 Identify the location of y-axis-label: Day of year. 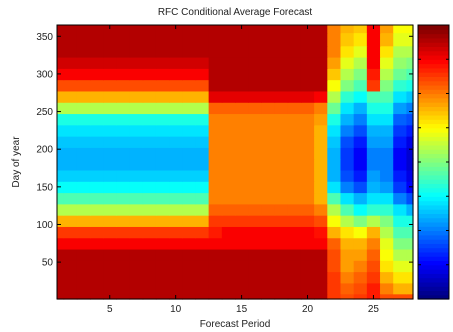
(16, 162).